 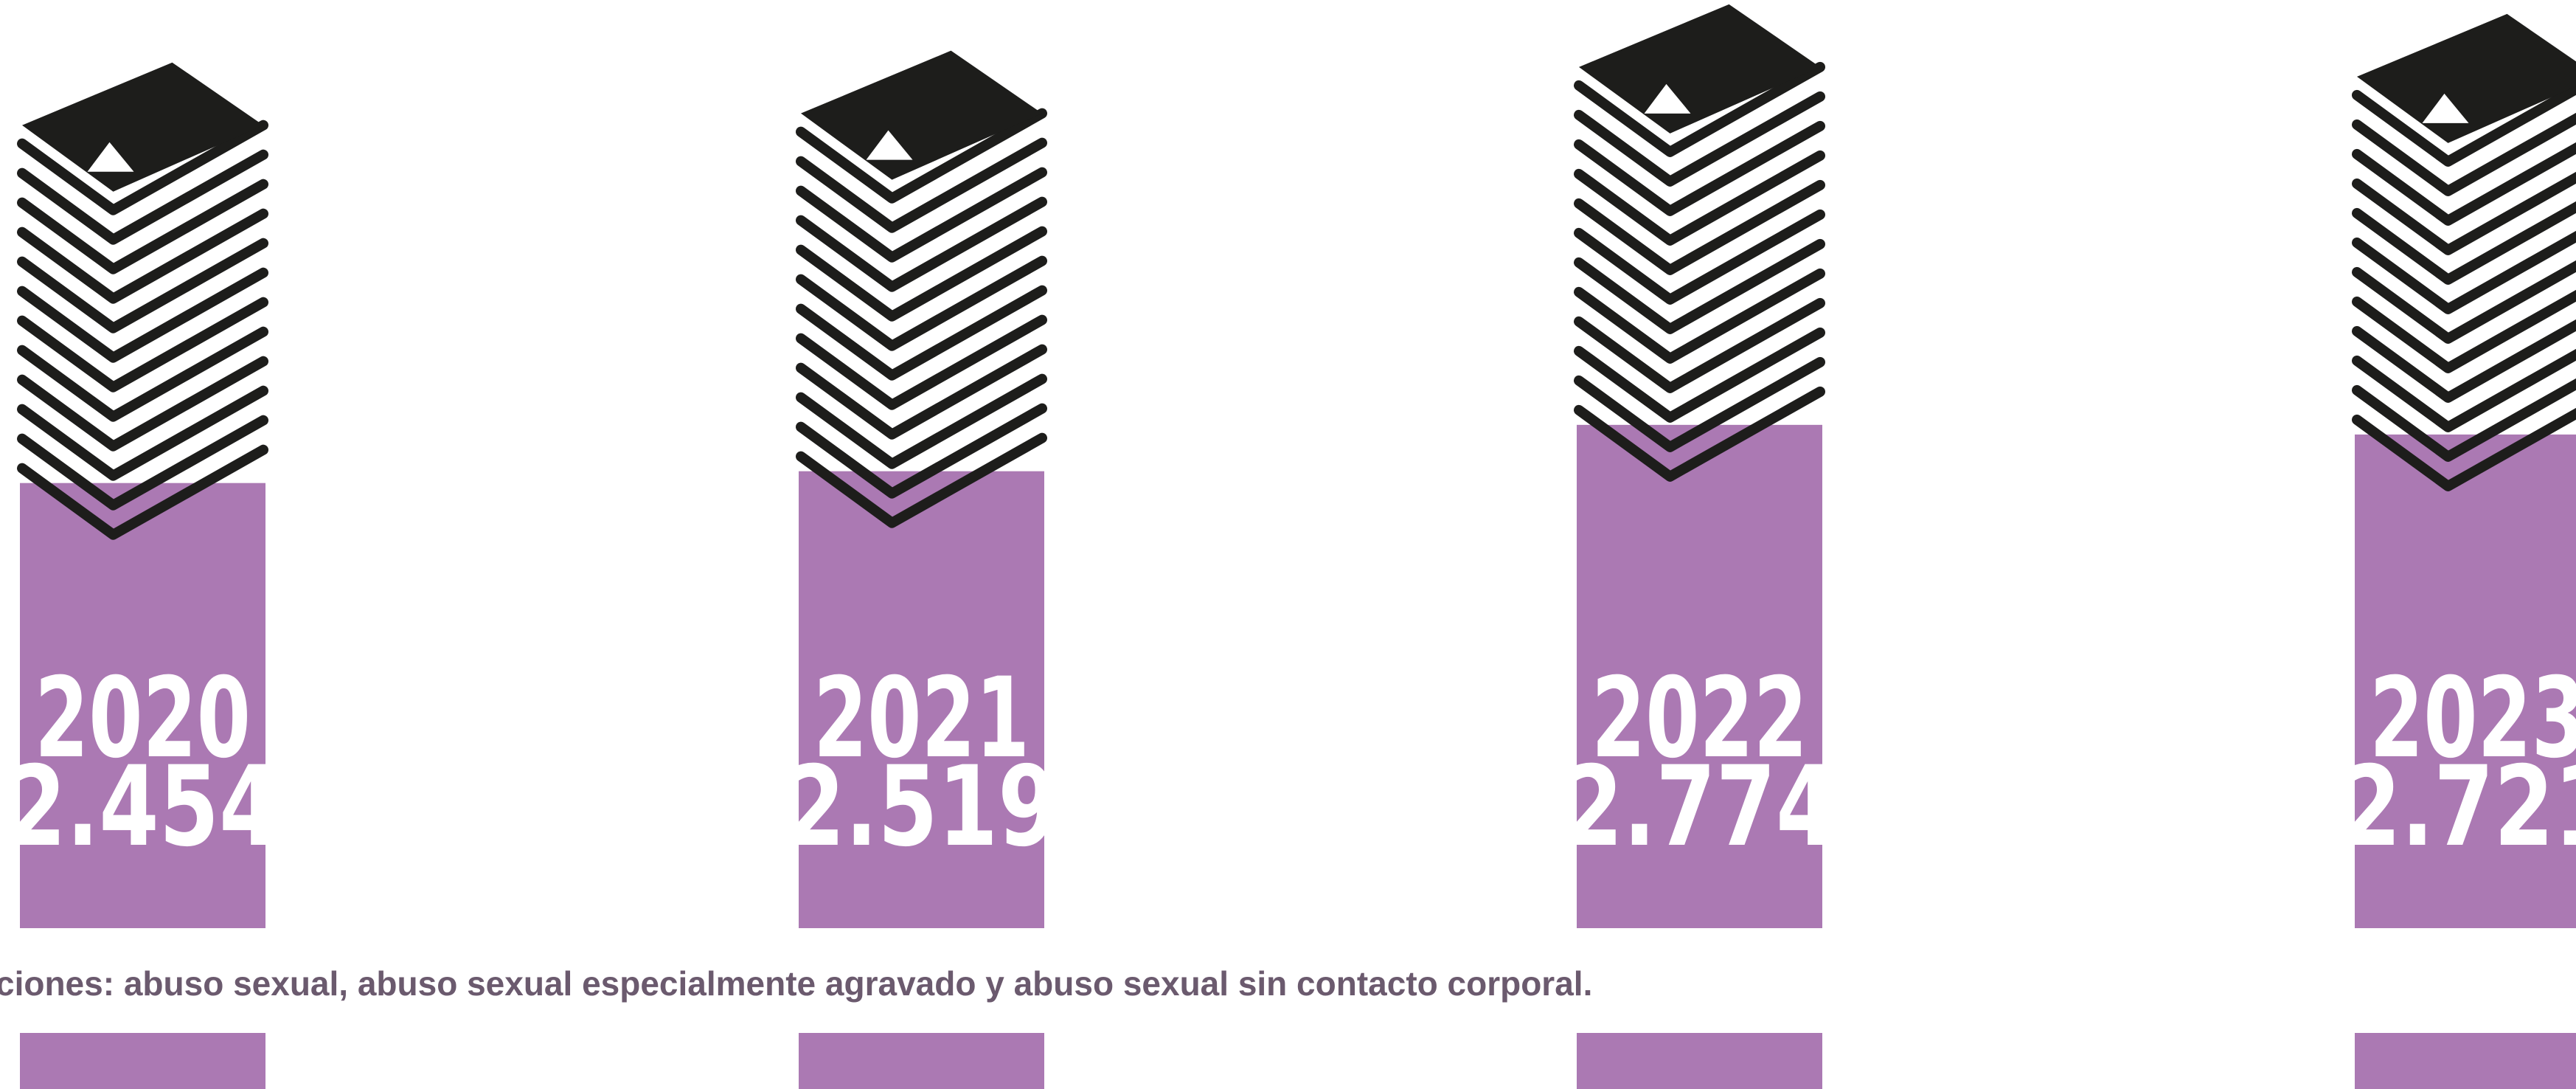 I want to click on value-label: 2.454, so click(x=142, y=806).